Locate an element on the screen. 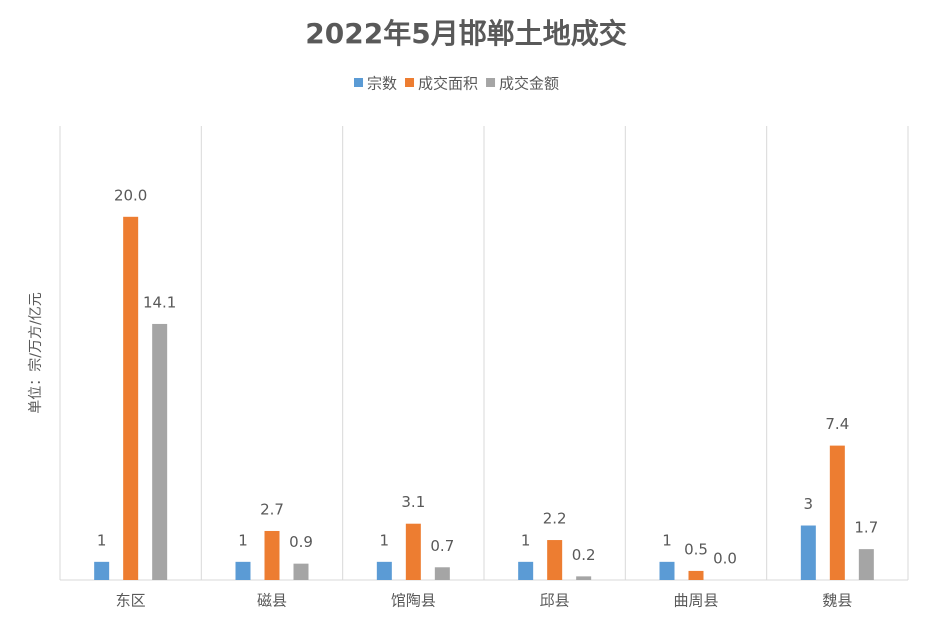  data-label: 1.7 is located at coordinates (866, 528).